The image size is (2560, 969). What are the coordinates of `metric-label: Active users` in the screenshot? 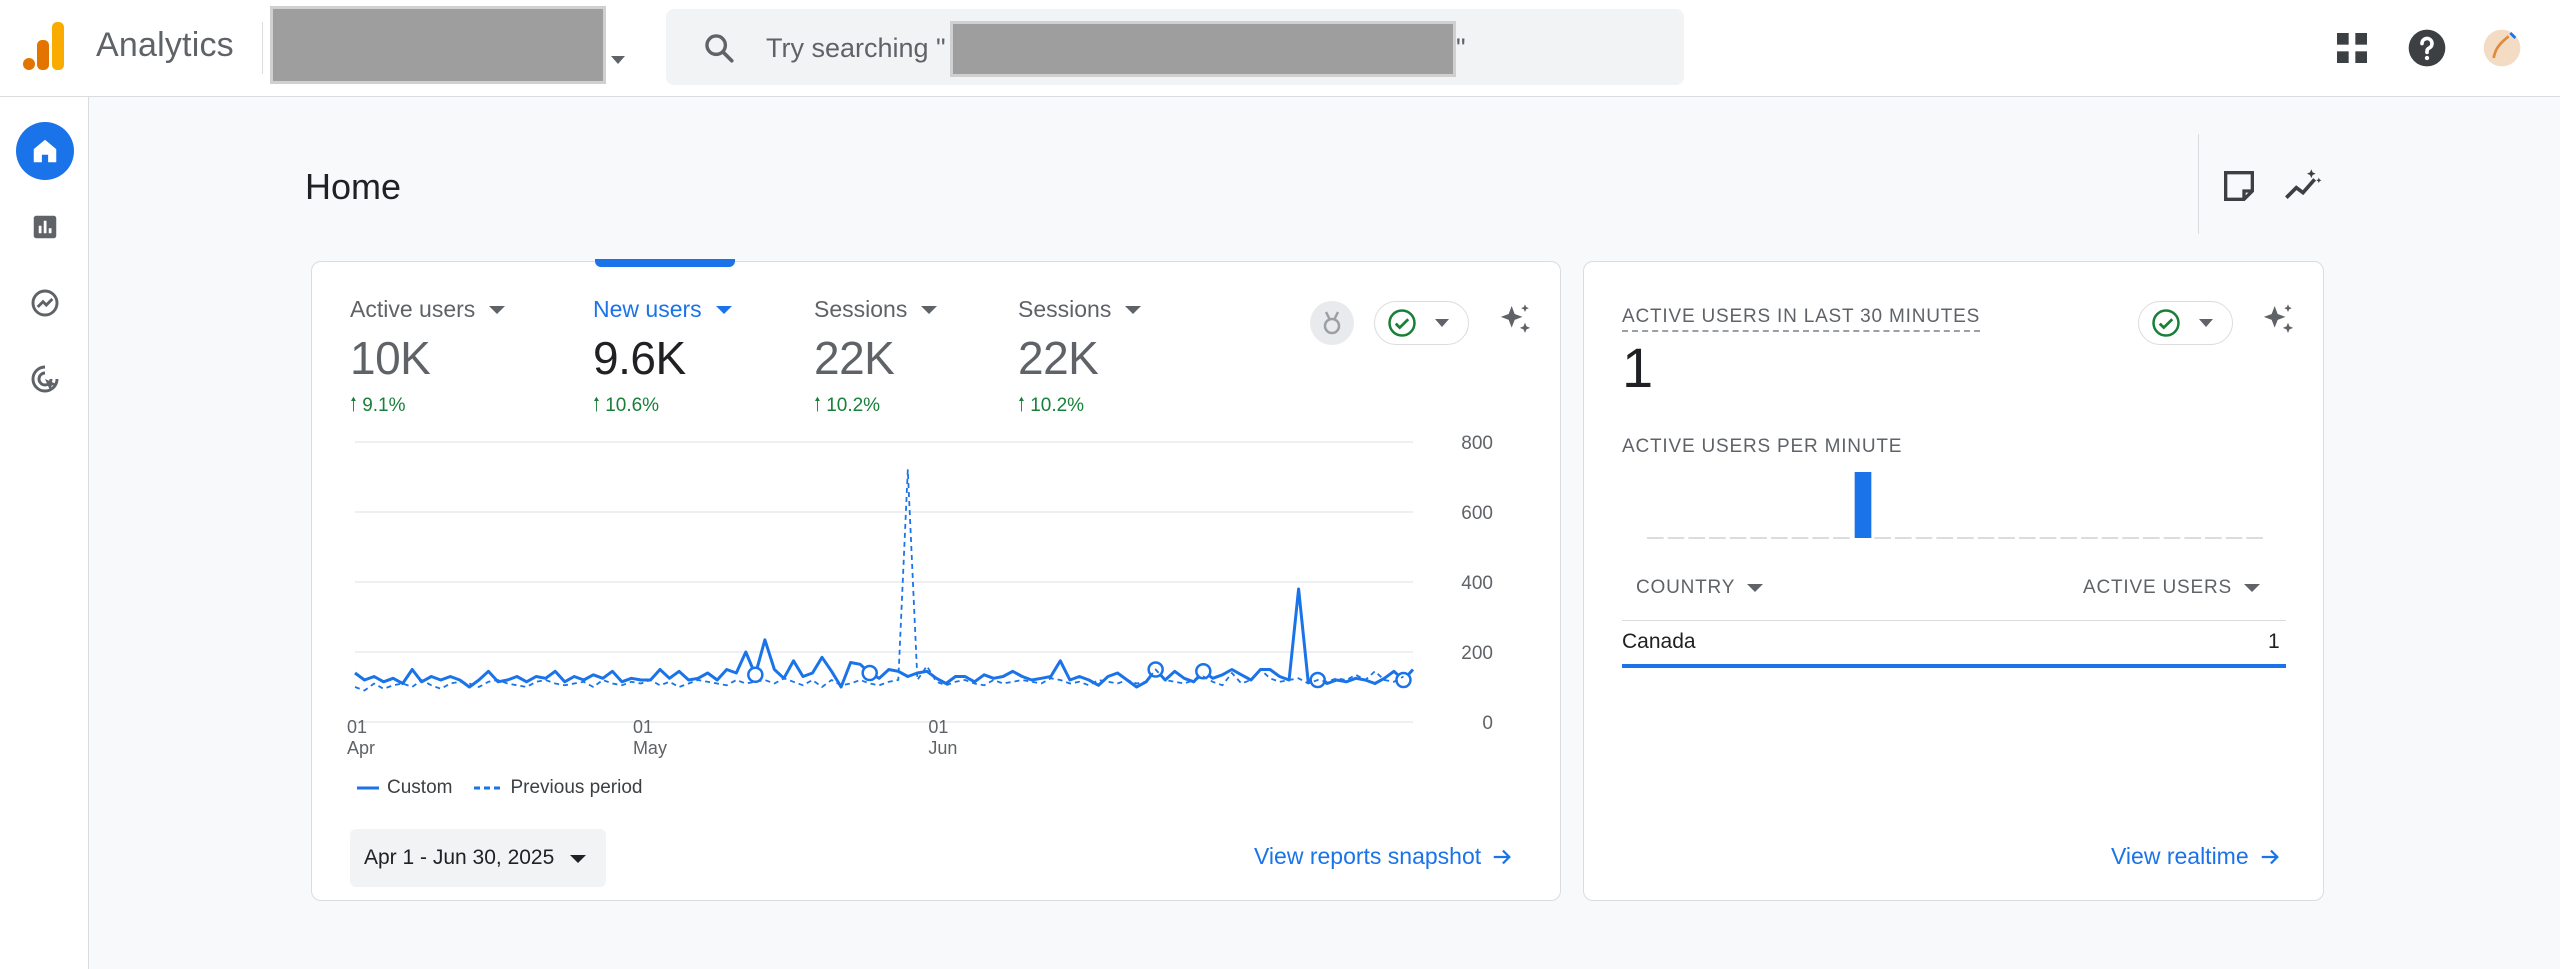 It's located at (413, 309).